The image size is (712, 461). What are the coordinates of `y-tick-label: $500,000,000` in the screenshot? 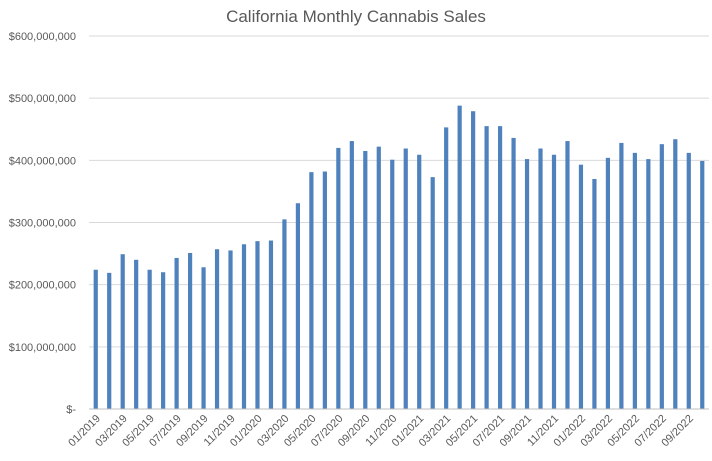 It's located at (42, 99).